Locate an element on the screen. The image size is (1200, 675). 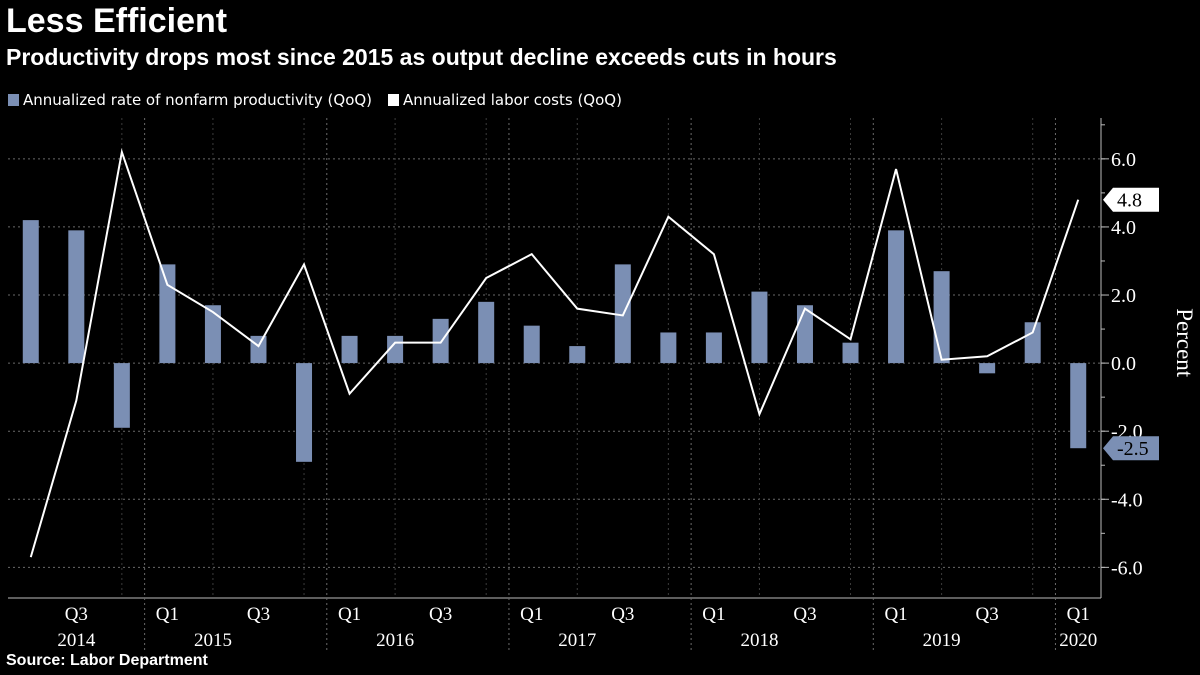
productivity-callout-badge is located at coordinates (1131, 448).